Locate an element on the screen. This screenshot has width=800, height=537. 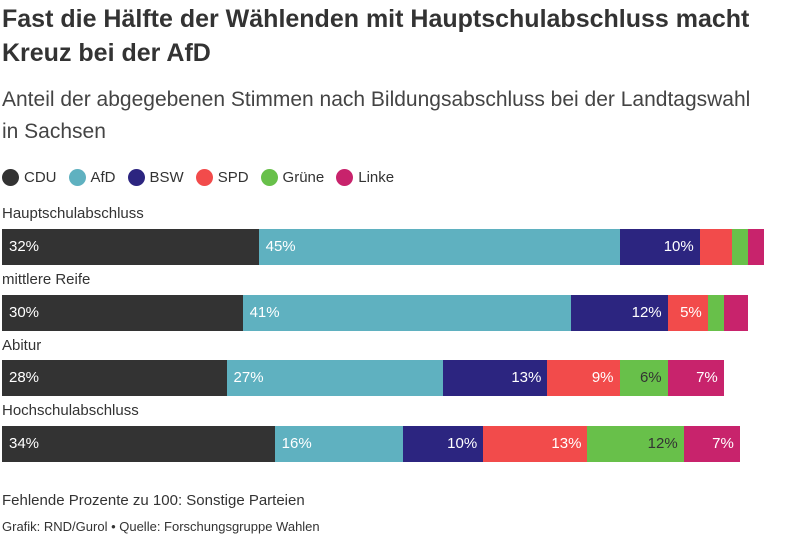
data-label: 6% is located at coordinates (650, 377).